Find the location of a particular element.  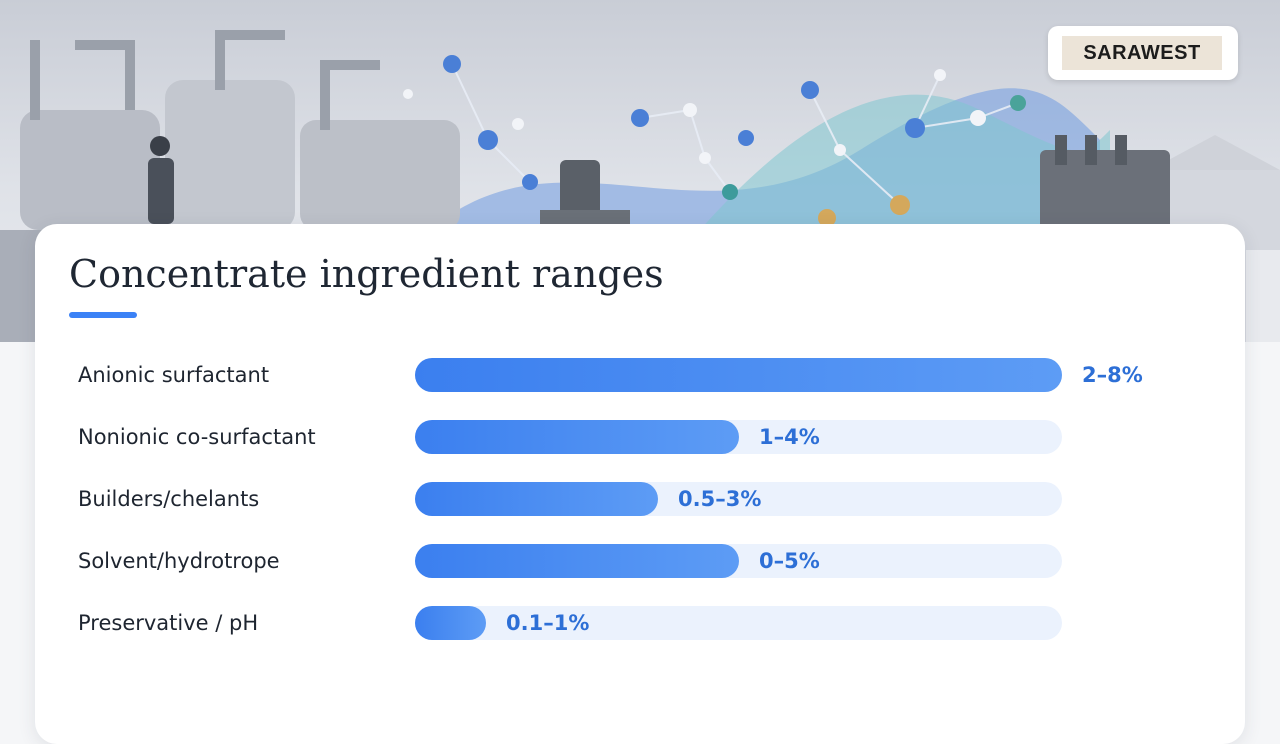

bar-row-anionic-surfactant: Anionic surfactant 2–8% is located at coordinates (640, 375).